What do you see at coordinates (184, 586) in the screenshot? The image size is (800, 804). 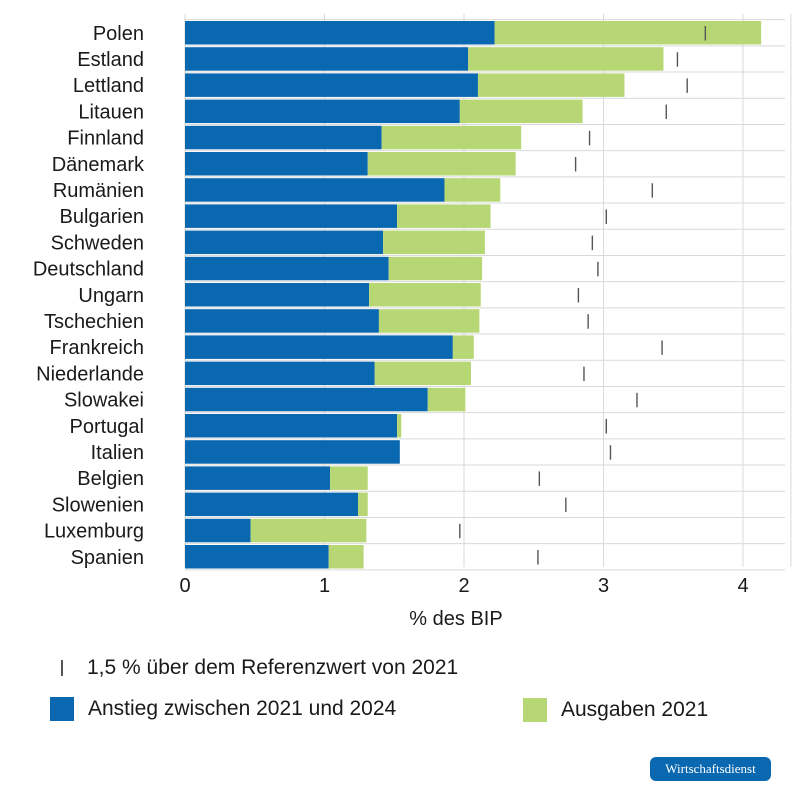 I see `x-tick-label: 0` at bounding box center [184, 586].